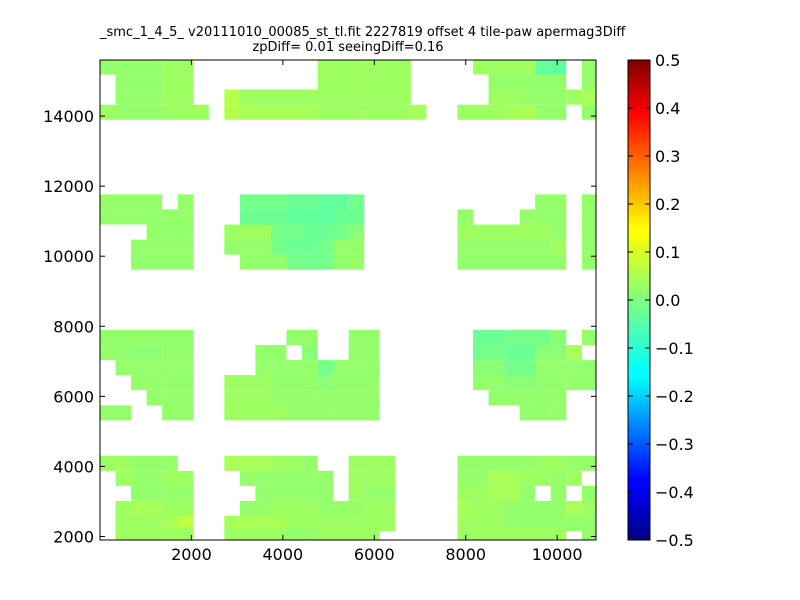  Describe the element at coordinates (557, 554) in the screenshot. I see `x-tick-label: 10000` at that location.